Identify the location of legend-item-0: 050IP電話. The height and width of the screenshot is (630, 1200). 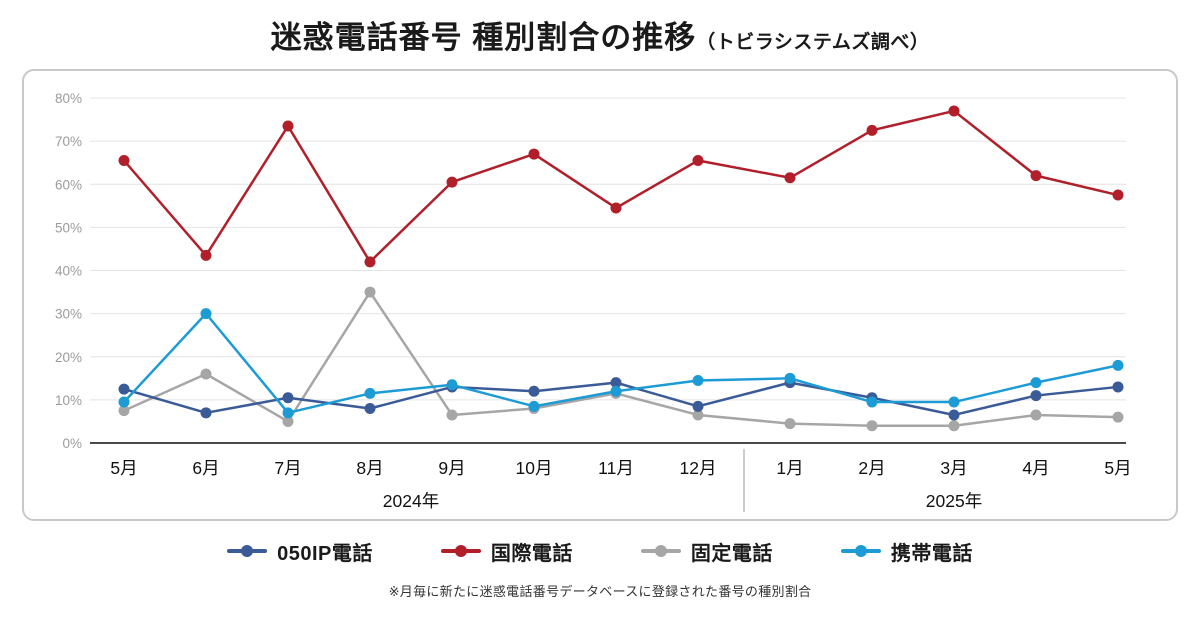
(300, 551).